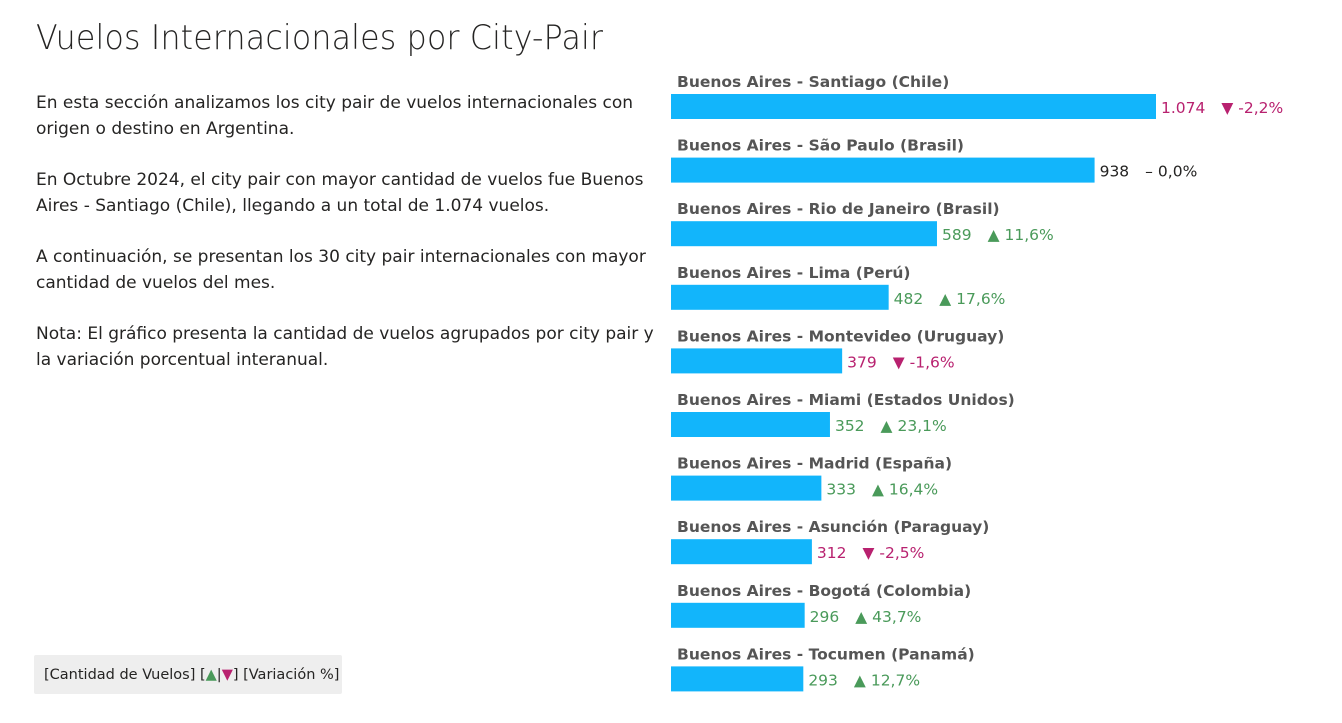  What do you see at coordinates (823, 680) in the screenshot?
I see `value-label: 293` at bounding box center [823, 680].